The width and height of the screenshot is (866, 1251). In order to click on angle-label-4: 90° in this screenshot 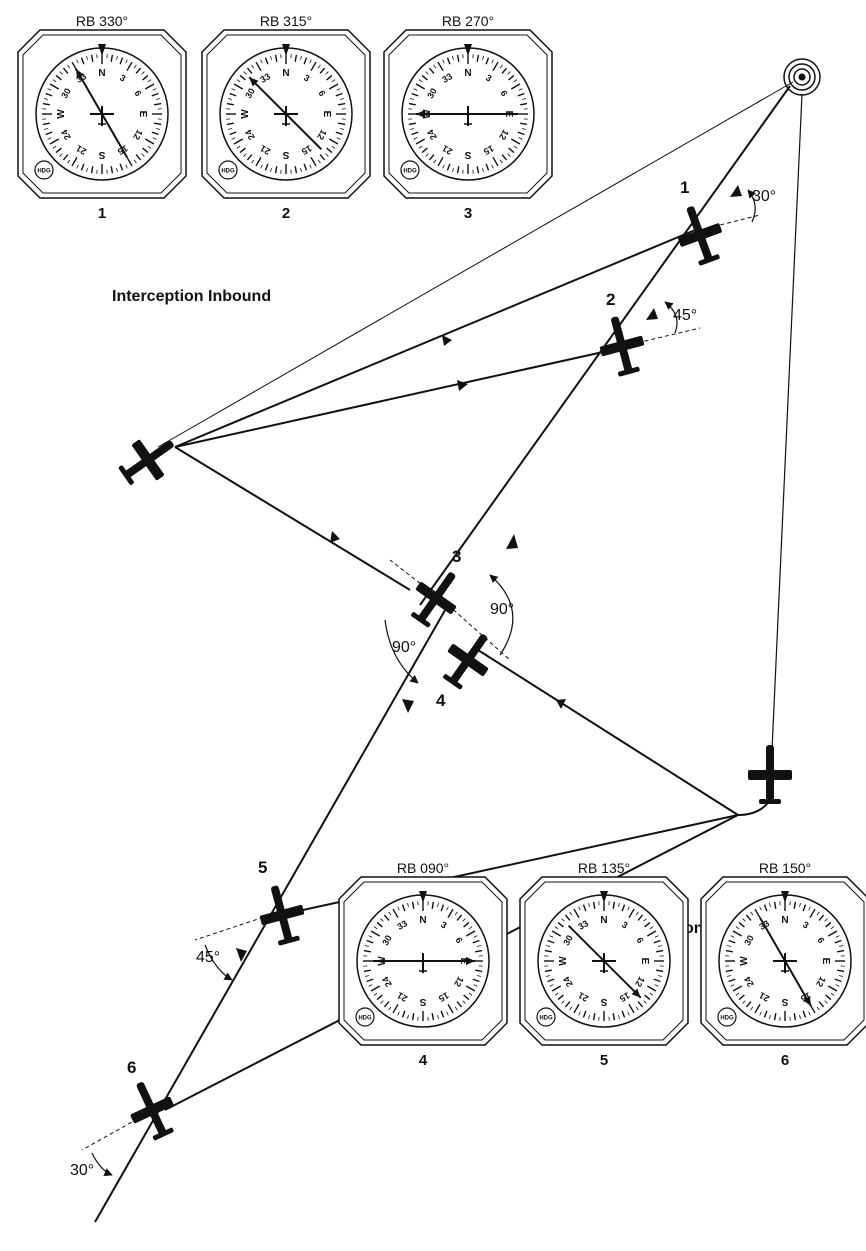, I will do `click(404, 647)`.